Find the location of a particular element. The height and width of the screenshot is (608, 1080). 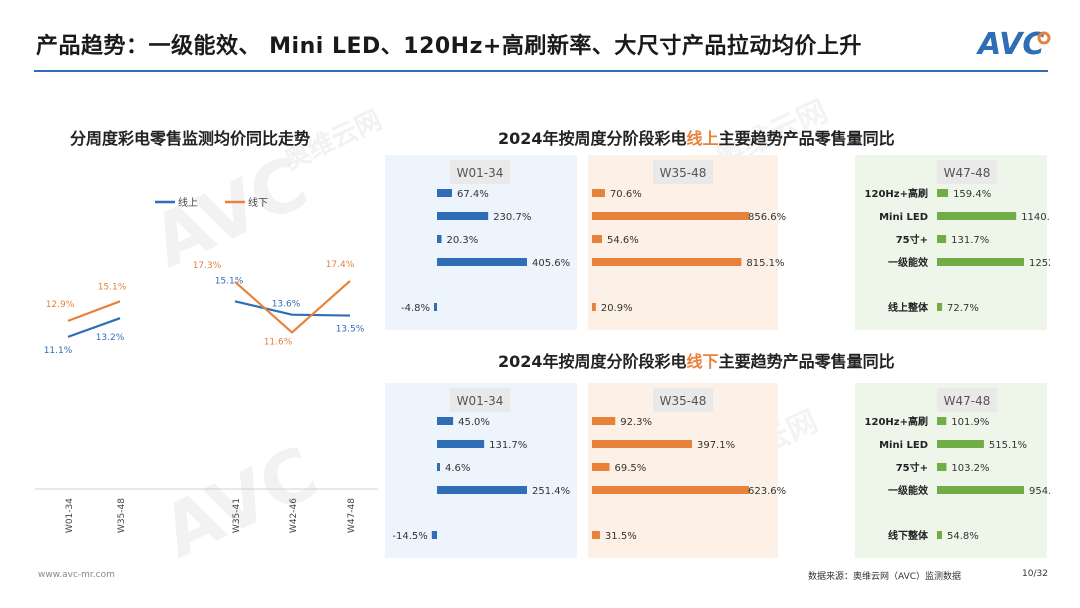

x-tick-label: W47-48 is located at coordinates (352, 515).